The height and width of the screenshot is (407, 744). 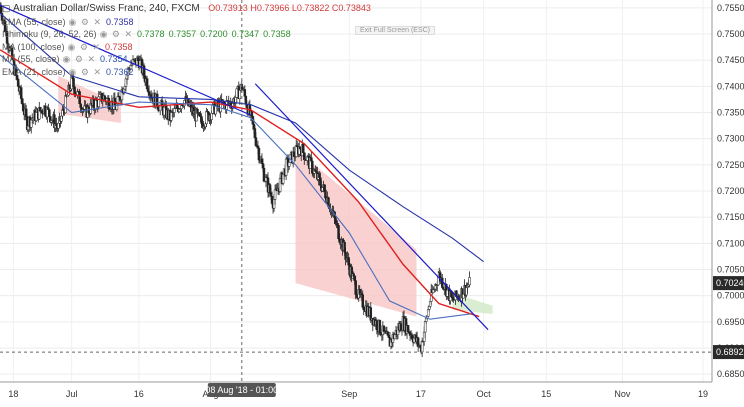 I want to click on x-tick-label: 16, so click(x=139, y=394).